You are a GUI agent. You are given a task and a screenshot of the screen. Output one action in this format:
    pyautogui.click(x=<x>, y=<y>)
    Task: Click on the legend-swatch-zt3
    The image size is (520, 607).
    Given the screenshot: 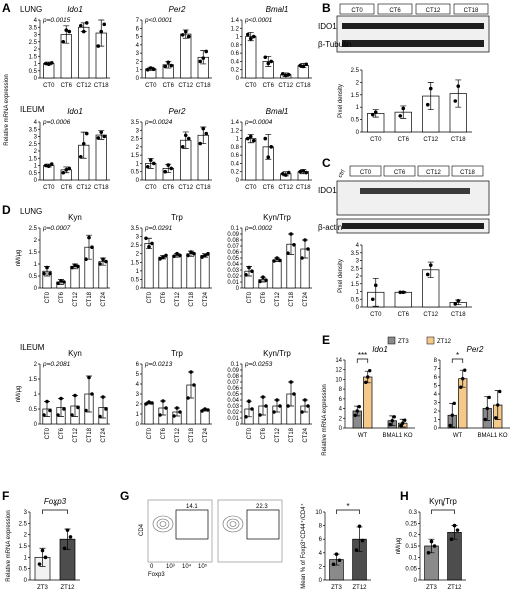 What is the action you would take?
    pyautogui.click(x=391, y=340)
    